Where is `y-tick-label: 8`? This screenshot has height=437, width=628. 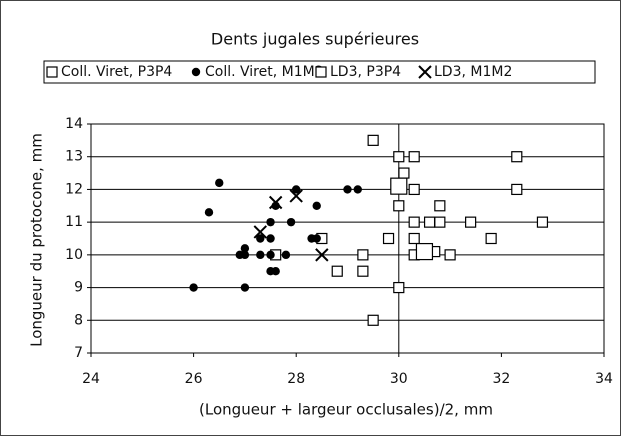
y-tick-label: 8 is located at coordinates (78, 320).